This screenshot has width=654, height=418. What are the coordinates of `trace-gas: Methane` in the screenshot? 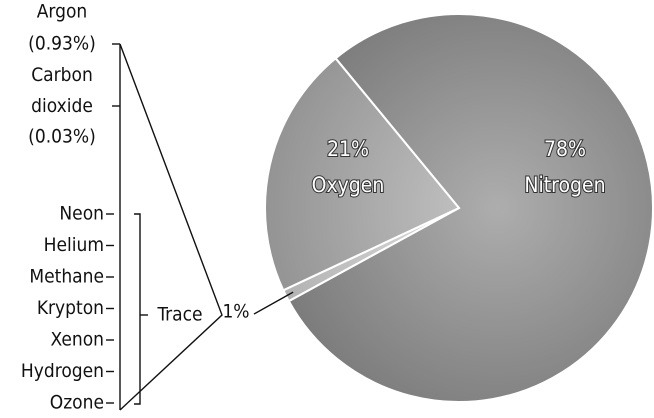 It's located at (66, 277).